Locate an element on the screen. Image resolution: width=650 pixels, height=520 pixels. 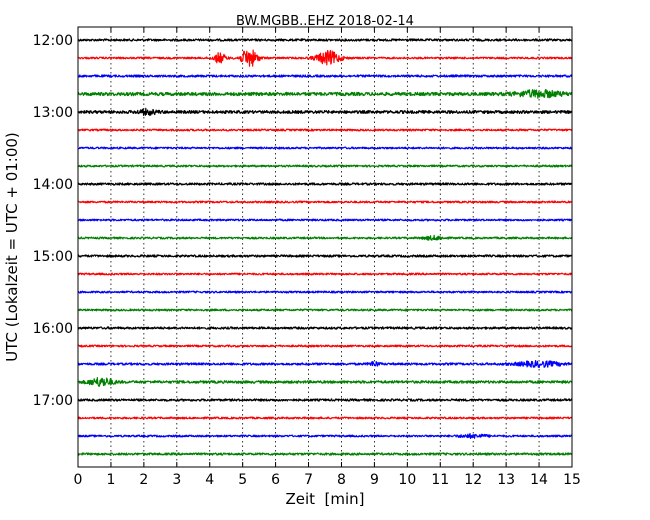
y-tick-label-4: 16:00 is located at coordinates (53, 329).